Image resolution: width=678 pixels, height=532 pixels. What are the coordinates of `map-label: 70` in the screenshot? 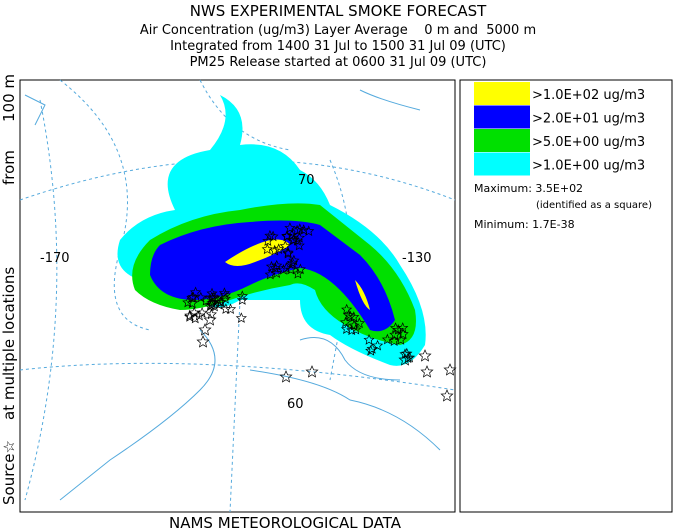 It's located at (306, 180).